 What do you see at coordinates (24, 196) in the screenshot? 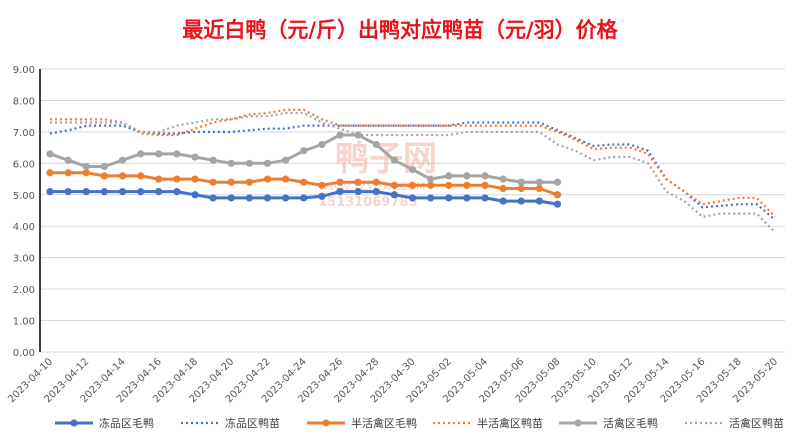
I see `y-tick-label: 5.00` at bounding box center [24, 196].